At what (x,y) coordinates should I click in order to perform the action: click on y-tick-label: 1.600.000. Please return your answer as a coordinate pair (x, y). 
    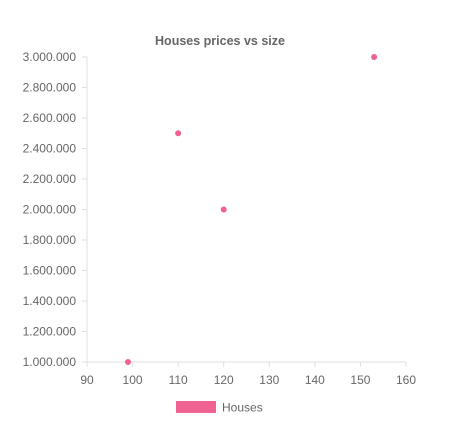
    Looking at the image, I should click on (50, 271).